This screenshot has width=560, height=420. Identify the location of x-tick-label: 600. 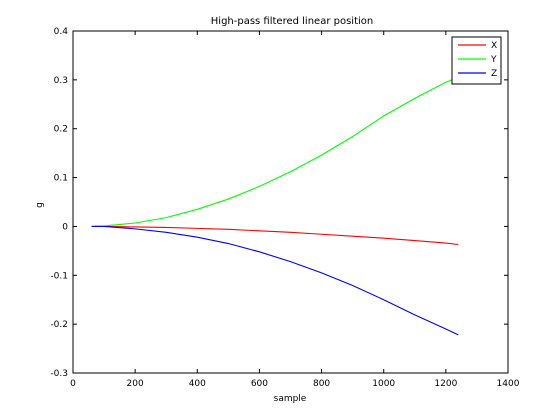
(259, 384).